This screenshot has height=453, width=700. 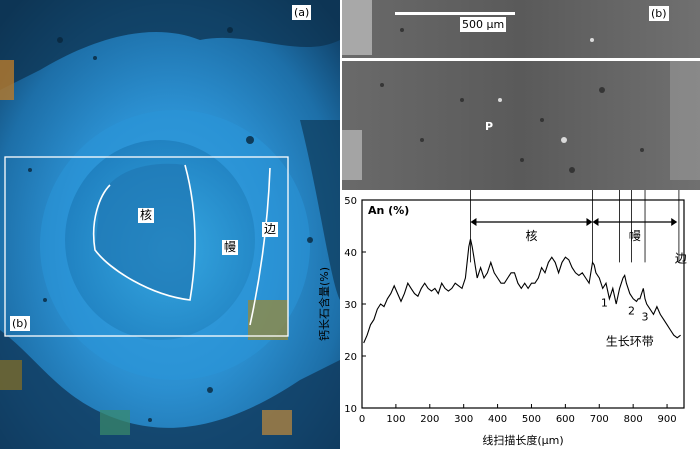 What do you see at coordinates (565, 419) in the screenshot?
I see `x-tick-label: 600` at bounding box center [565, 419].